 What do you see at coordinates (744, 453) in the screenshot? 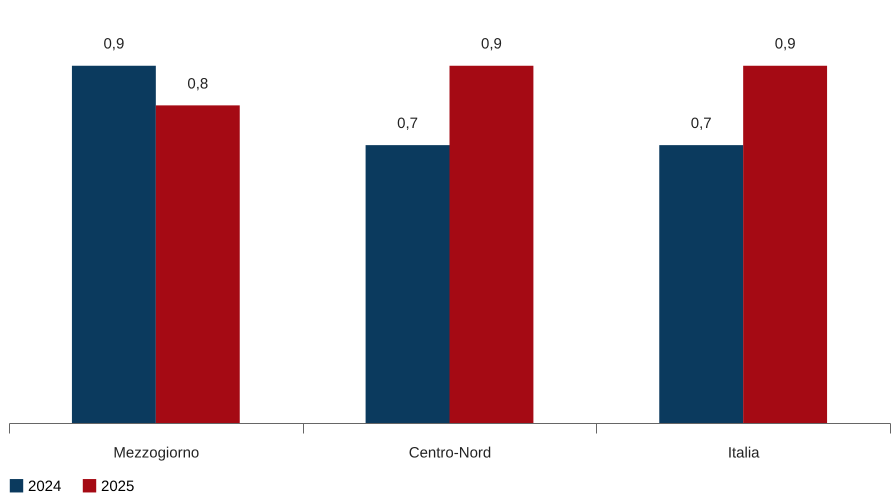
I see `x-tick-label: Italia` at bounding box center [744, 453].